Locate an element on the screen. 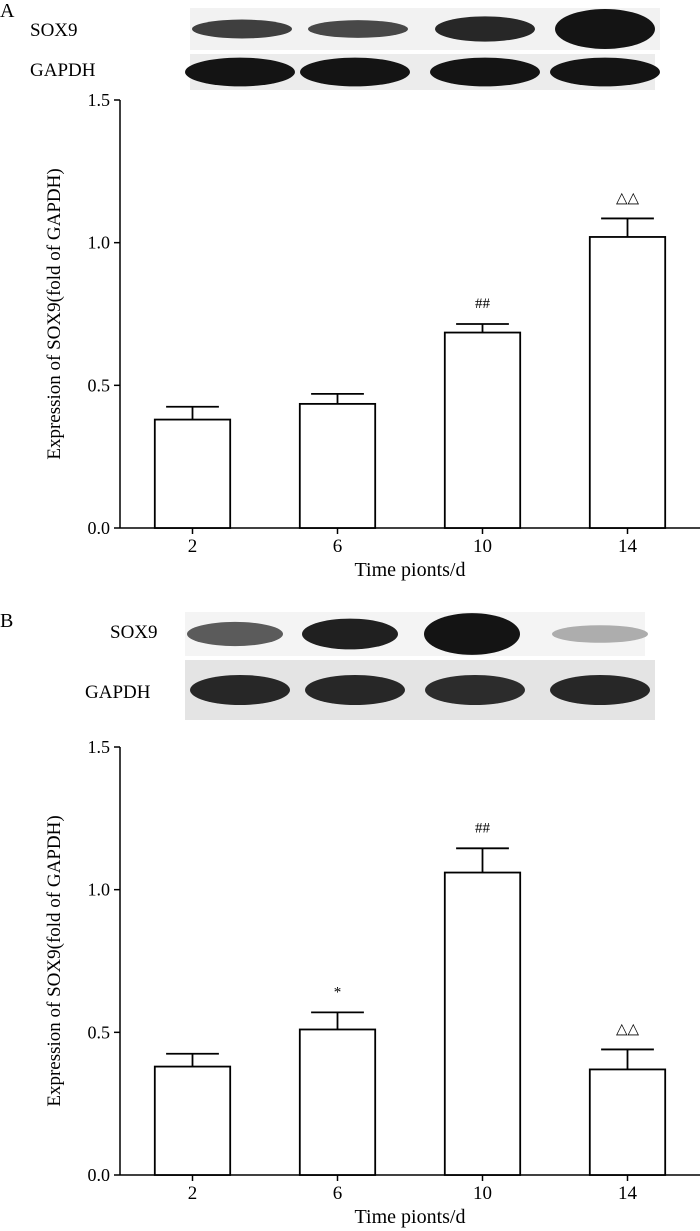 The height and width of the screenshot is (1231, 700). panel-letter: A is located at coordinates (7, 11).